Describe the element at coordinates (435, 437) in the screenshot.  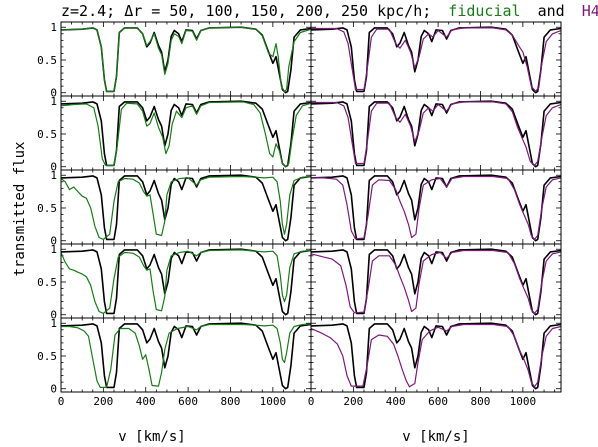
I see `x-axis-label-right: v [km/s]` at that location.